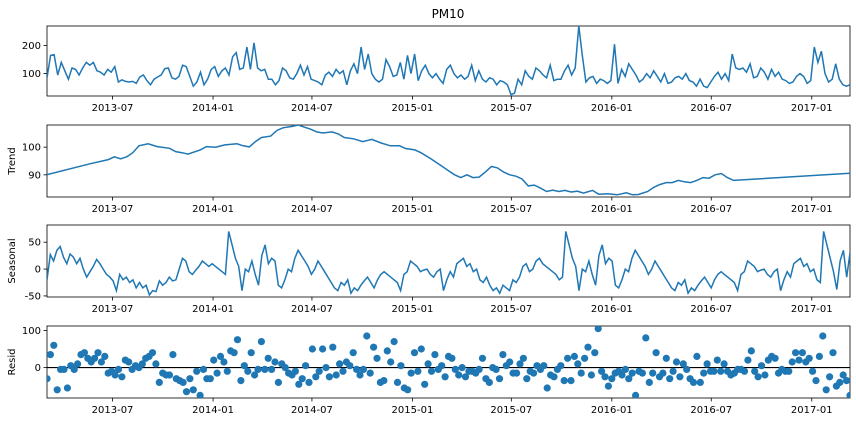 The height and width of the screenshot is (424, 856). What do you see at coordinates (113, 209) in the screenshot?
I see `x-tick-label: 2013-07` at bounding box center [113, 209].